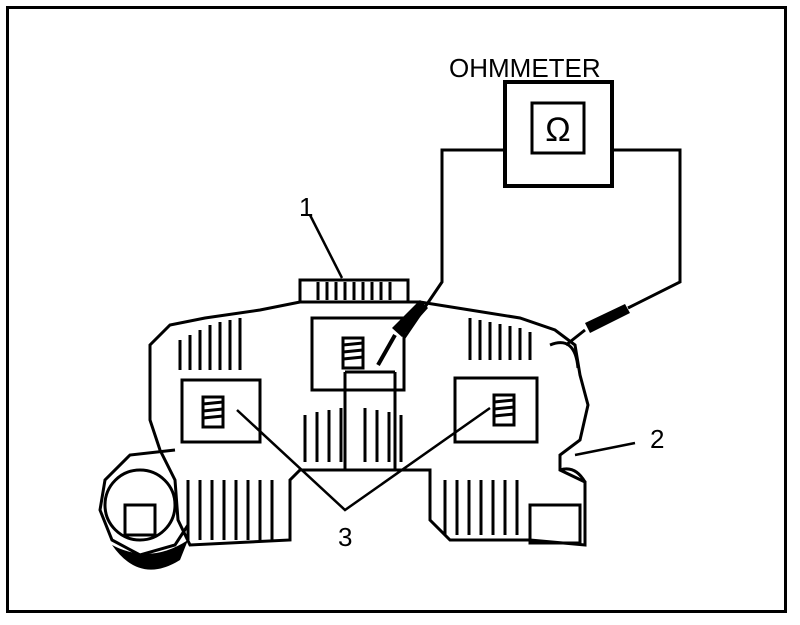 This screenshot has height=625, width=800. I want to click on ear-shadow, so click(150, 555).